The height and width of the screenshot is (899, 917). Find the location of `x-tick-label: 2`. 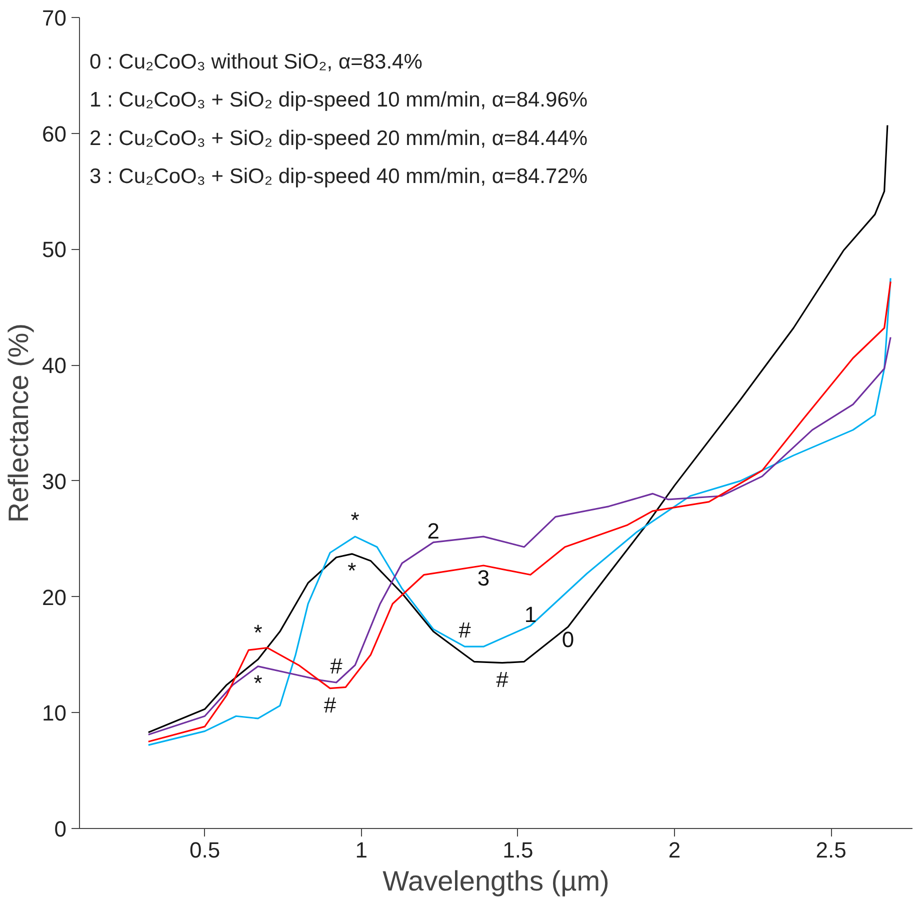

x-tick-label: 2 is located at coordinates (674, 850).